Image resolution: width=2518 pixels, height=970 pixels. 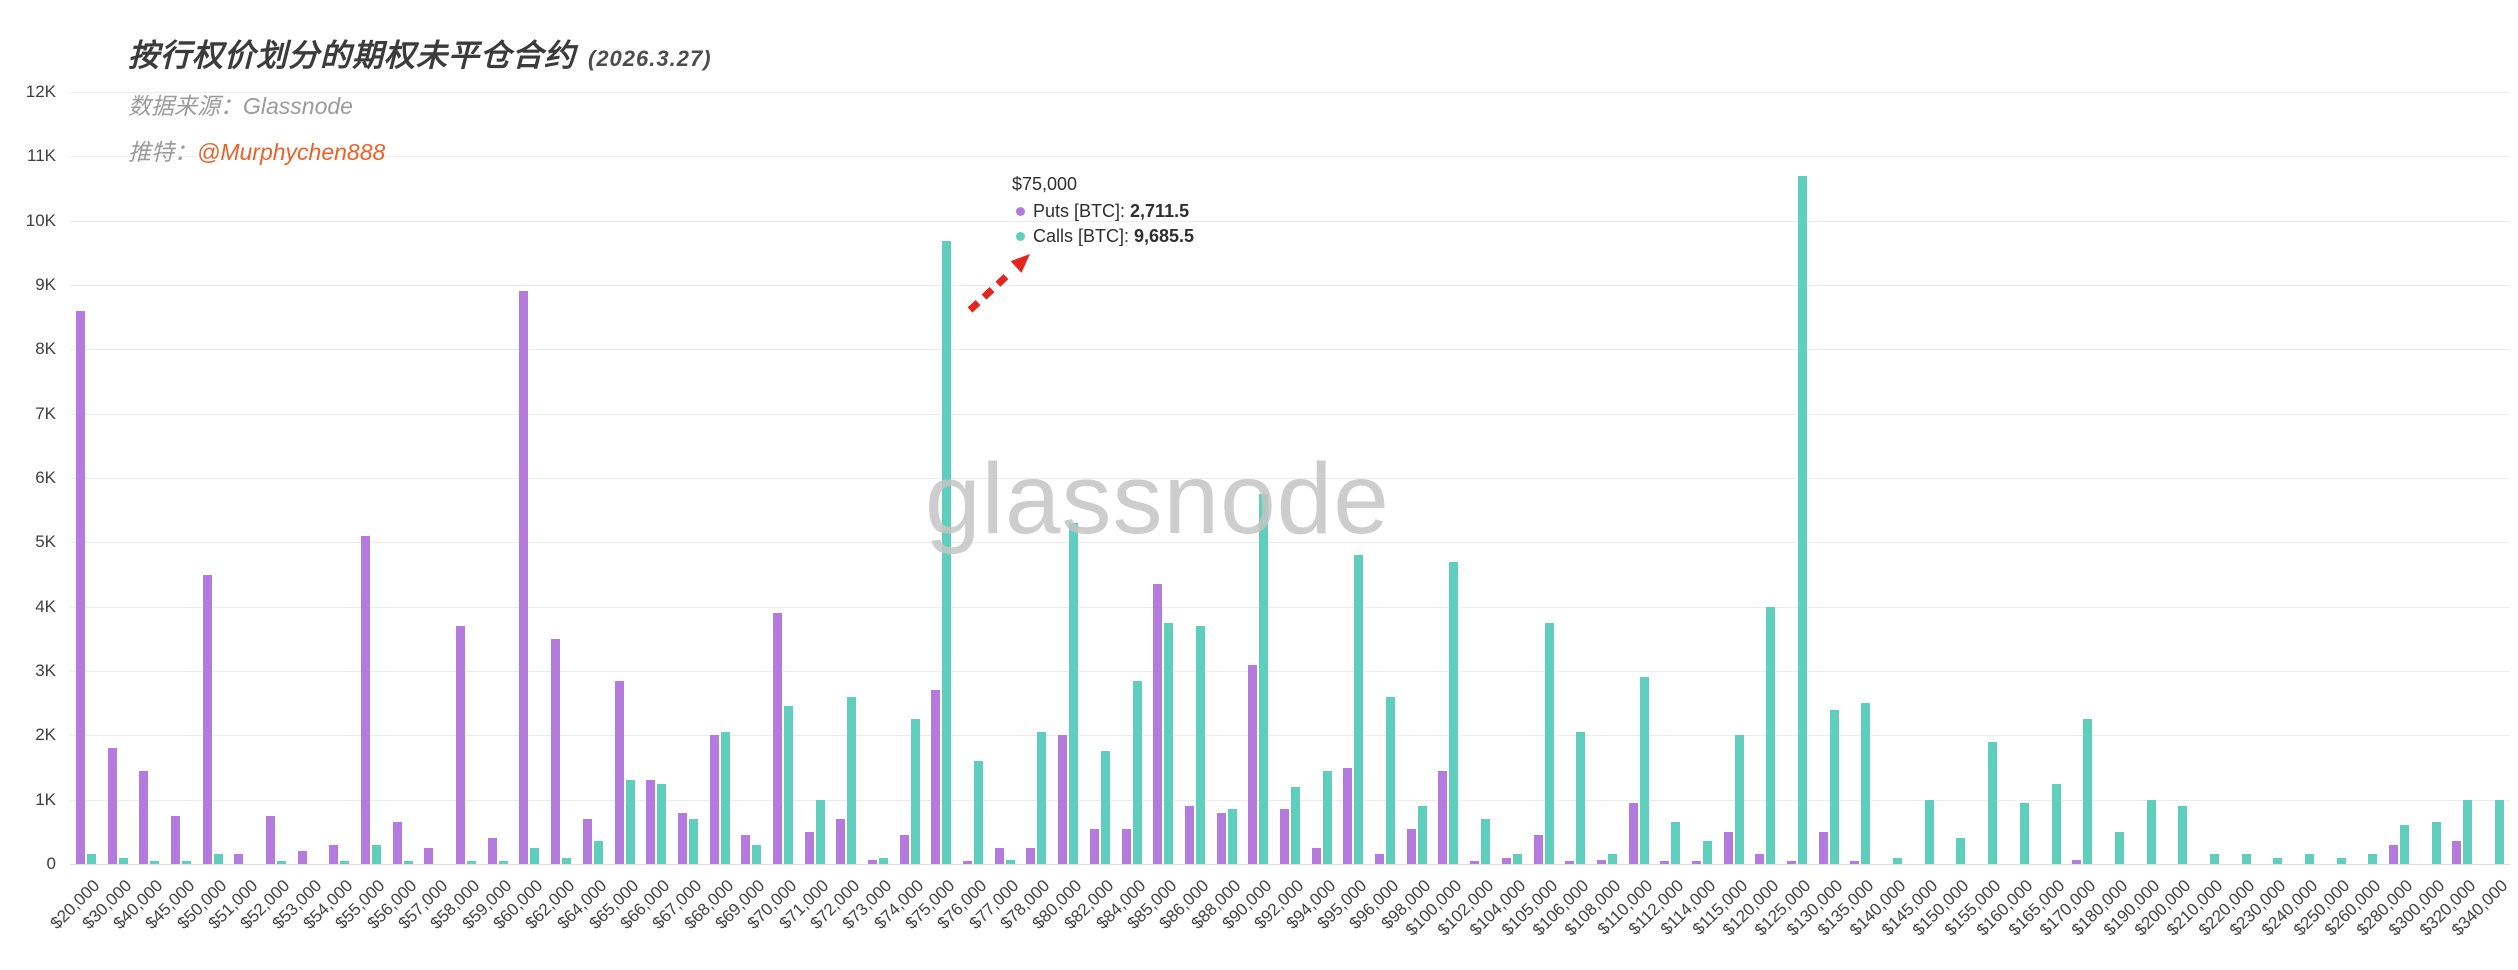 I want to click on twitter-handle: @Murphychen888, so click(x=291, y=152).